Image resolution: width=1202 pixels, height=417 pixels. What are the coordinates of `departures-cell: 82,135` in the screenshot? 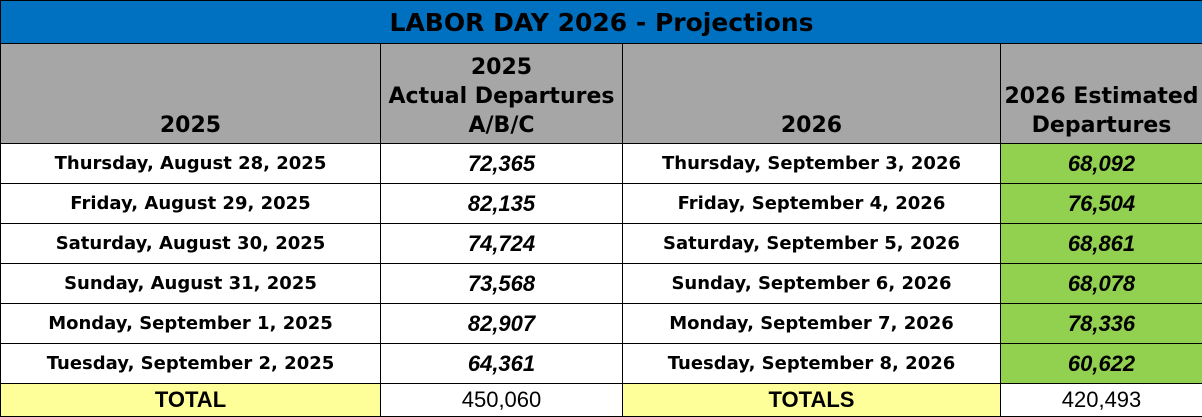 It's located at (502, 204).